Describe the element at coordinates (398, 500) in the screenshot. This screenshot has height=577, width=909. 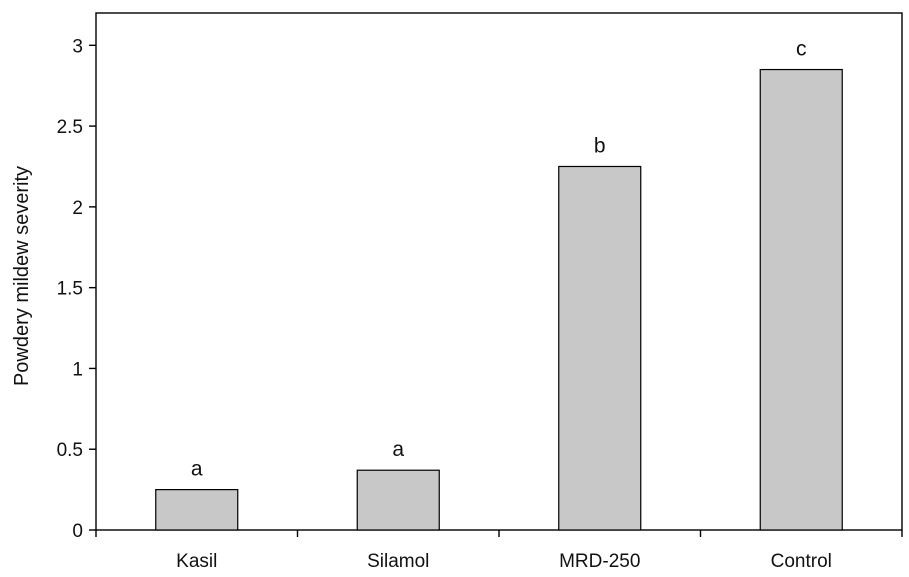
I see `bar-silamol` at that location.